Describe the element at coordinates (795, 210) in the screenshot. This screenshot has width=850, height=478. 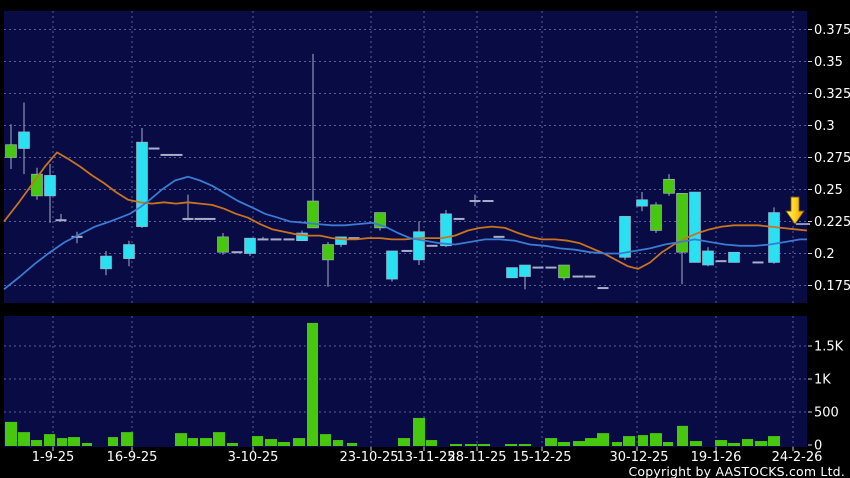
I see `down-arrow-icon` at that location.